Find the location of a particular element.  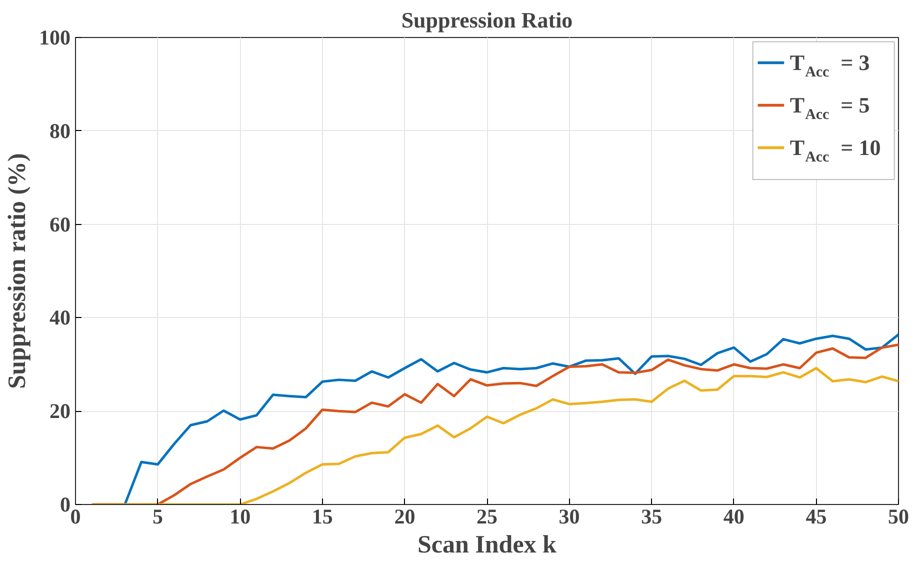

x-tick-label: 15 is located at coordinates (322, 516).